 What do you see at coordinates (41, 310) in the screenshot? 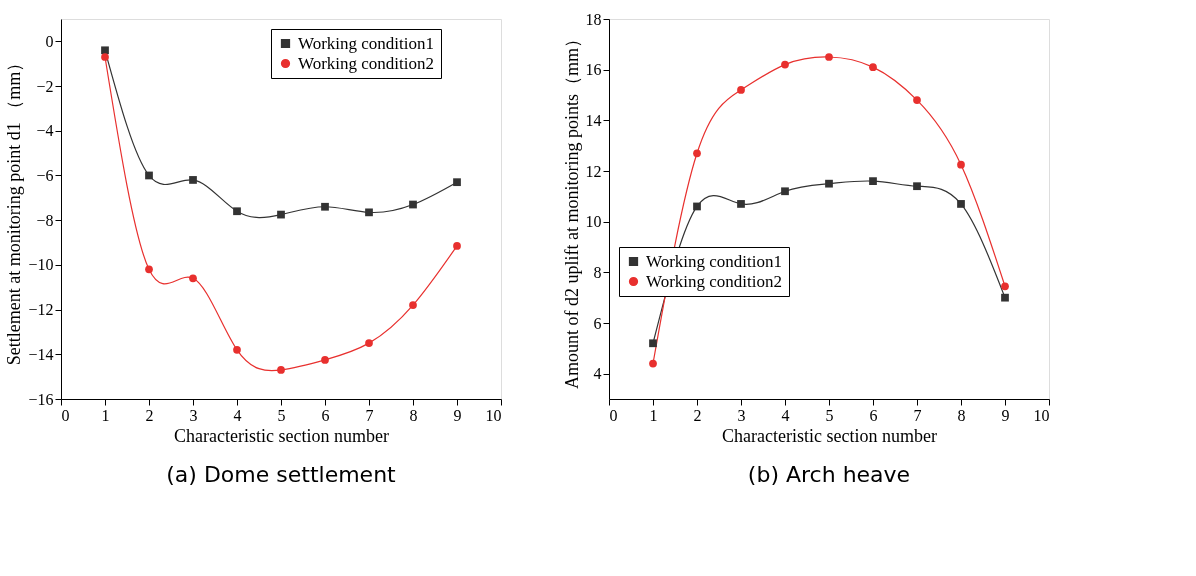
I see `y-tick-label: −12` at bounding box center [41, 310].